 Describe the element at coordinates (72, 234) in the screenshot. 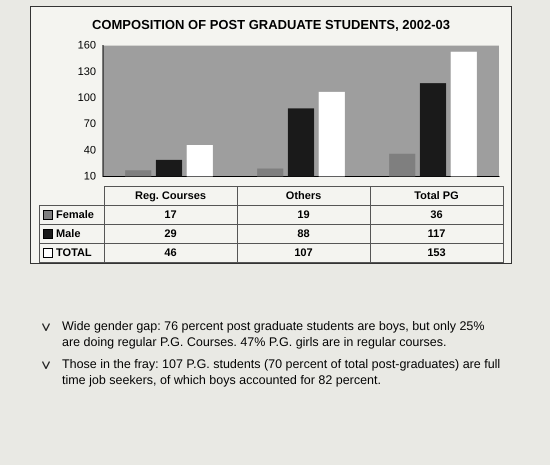

I see `legend-label: Male` at that location.